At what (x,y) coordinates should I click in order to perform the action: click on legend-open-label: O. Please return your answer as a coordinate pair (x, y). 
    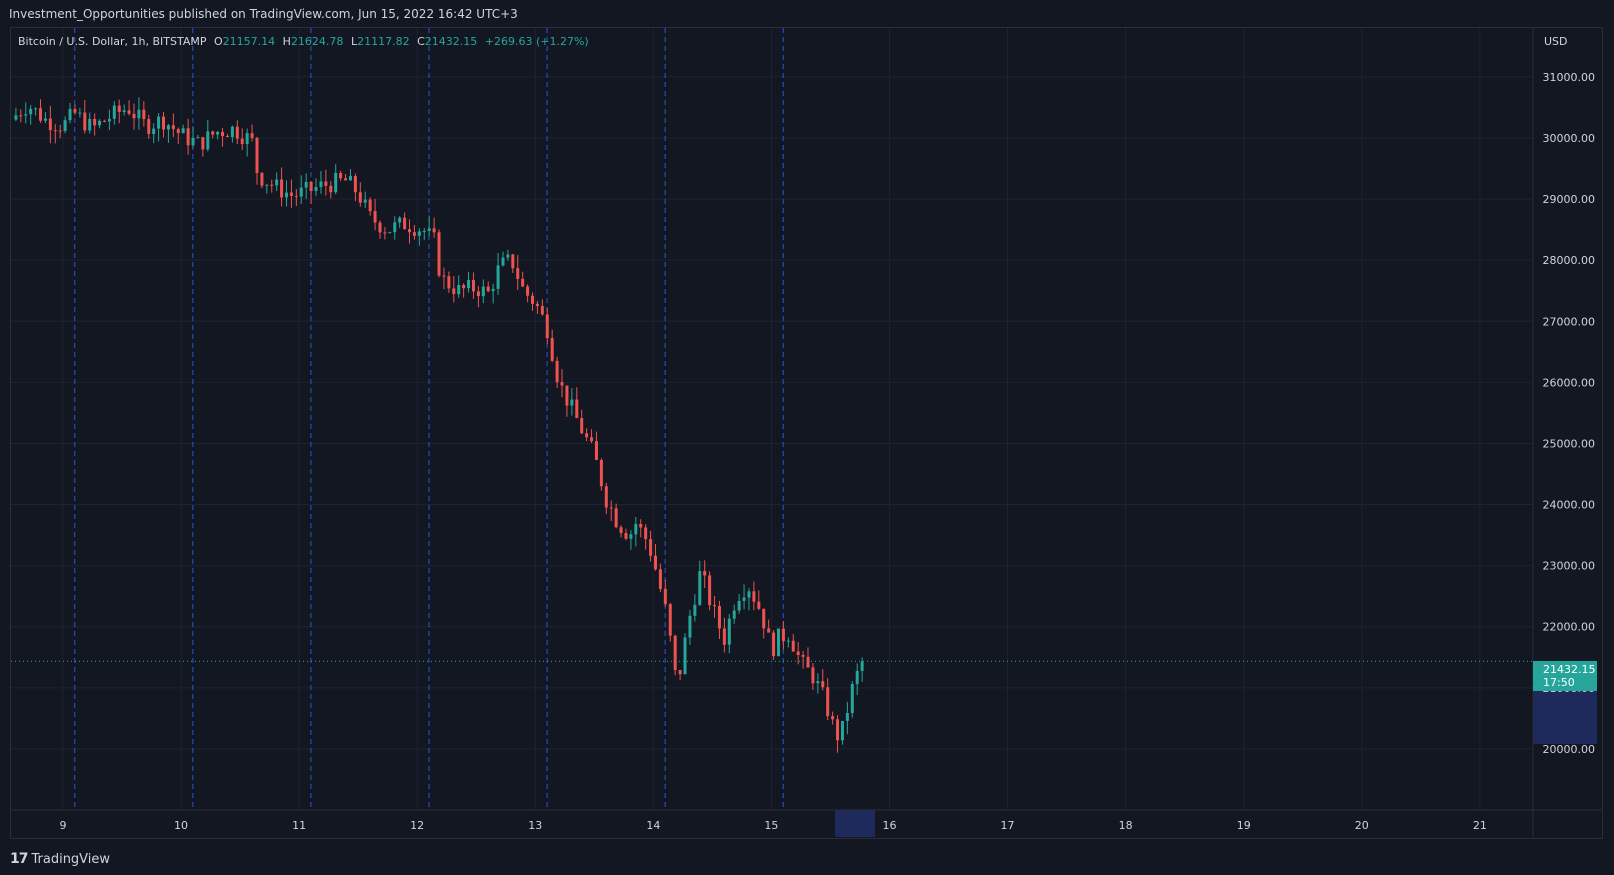
    Looking at the image, I should click on (218, 41).